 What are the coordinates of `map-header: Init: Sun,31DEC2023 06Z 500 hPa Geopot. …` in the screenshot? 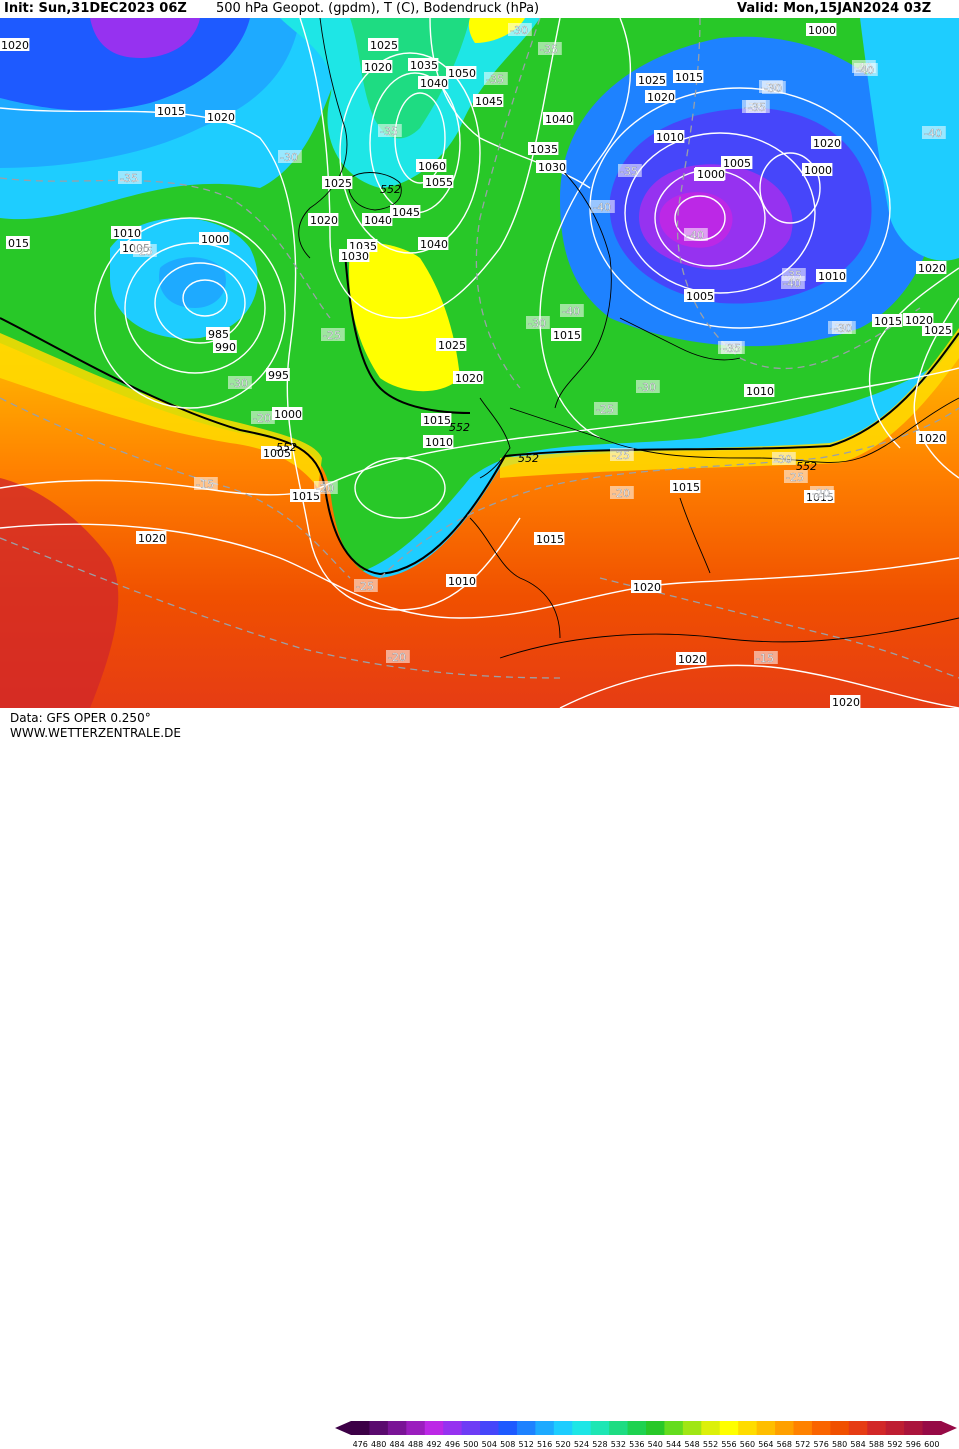 It's located at (479, 9).